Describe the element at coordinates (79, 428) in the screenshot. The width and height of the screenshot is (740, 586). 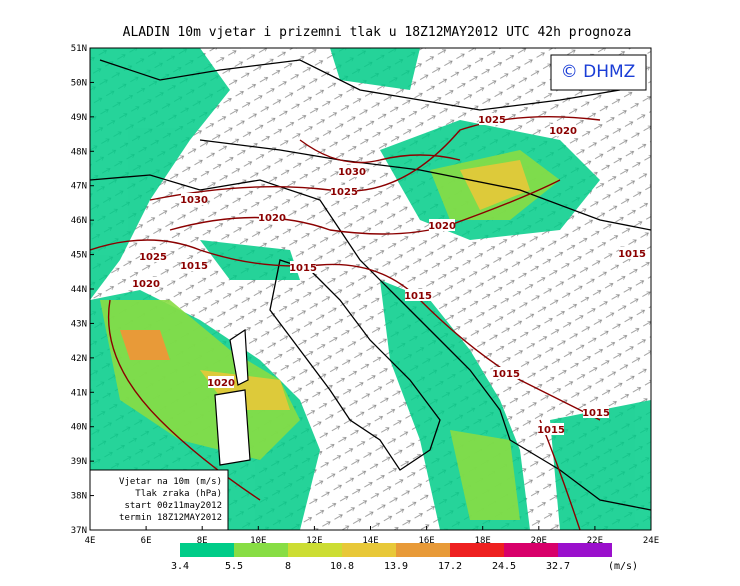
I see `lat-label: 40N` at that location.